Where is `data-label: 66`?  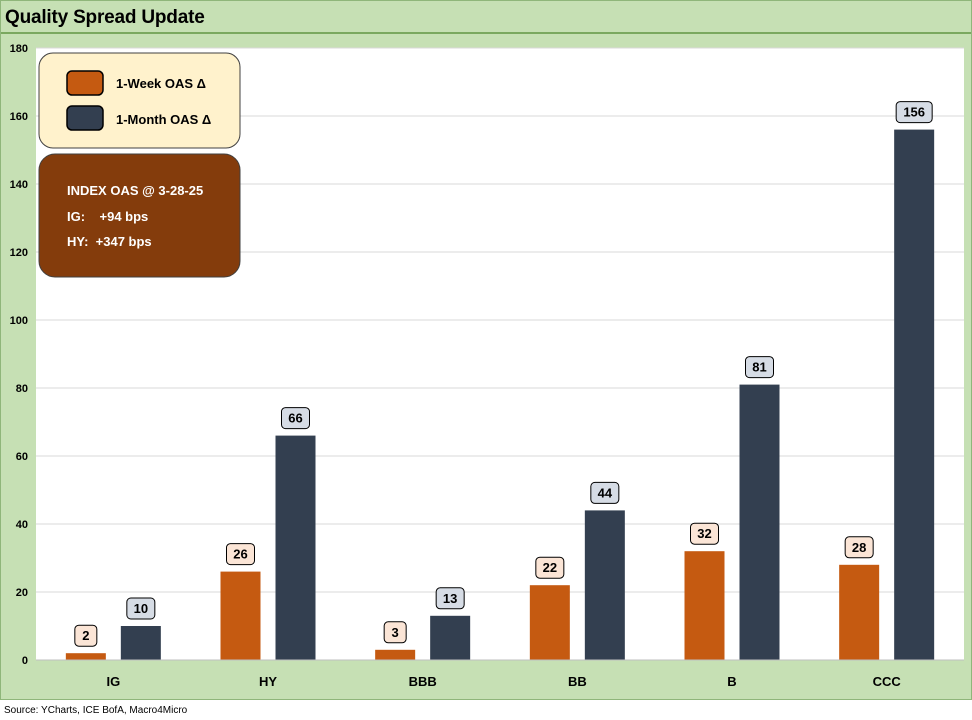
data-label: 66 is located at coordinates (295, 418).